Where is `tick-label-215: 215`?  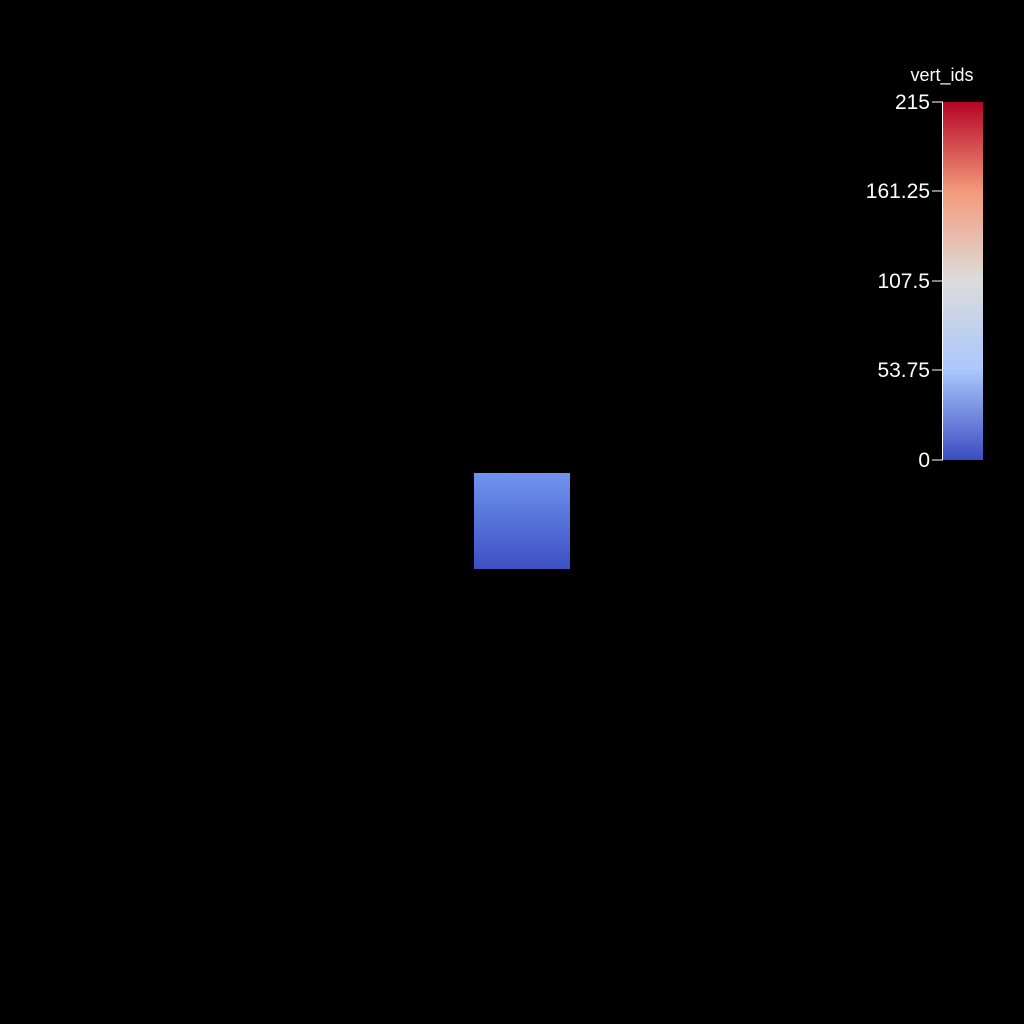
tick-label-215: 215 is located at coordinates (912, 102).